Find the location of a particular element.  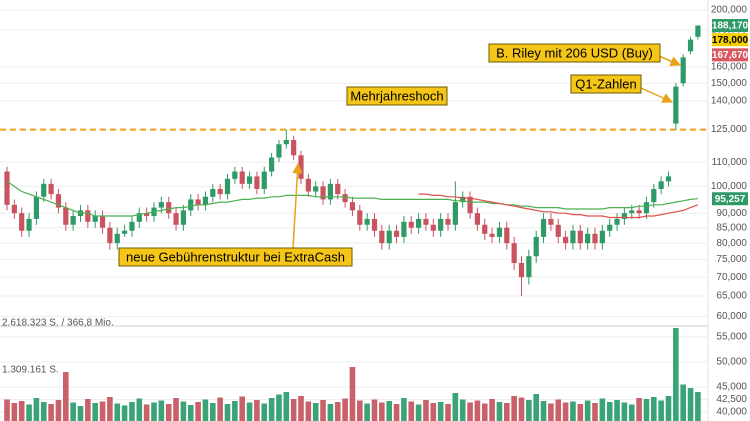

y-tick-label: 80,000 is located at coordinates (731, 243).